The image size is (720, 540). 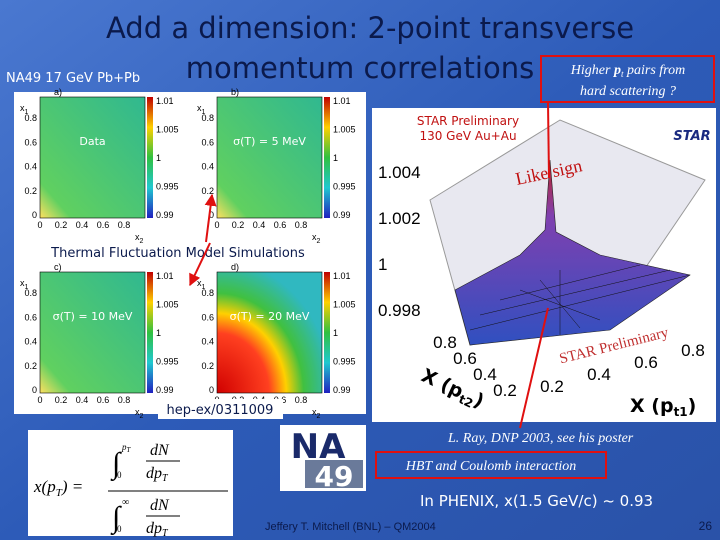 What do you see at coordinates (58, 488) in the screenshot?
I see `formula-lhs: x(pT) =` at bounding box center [58, 488].